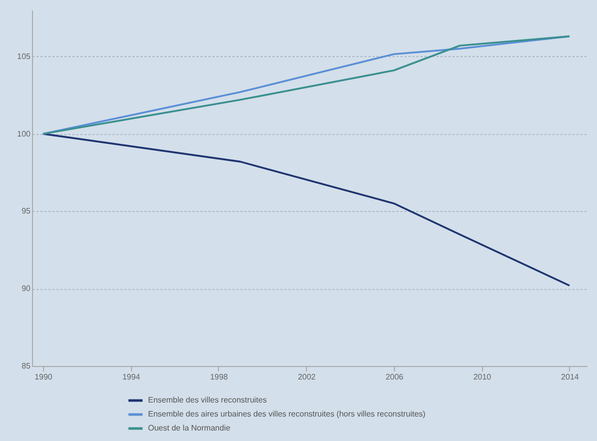 The width and height of the screenshot is (597, 441). I want to click on y-tick-label: 85, so click(27, 366).